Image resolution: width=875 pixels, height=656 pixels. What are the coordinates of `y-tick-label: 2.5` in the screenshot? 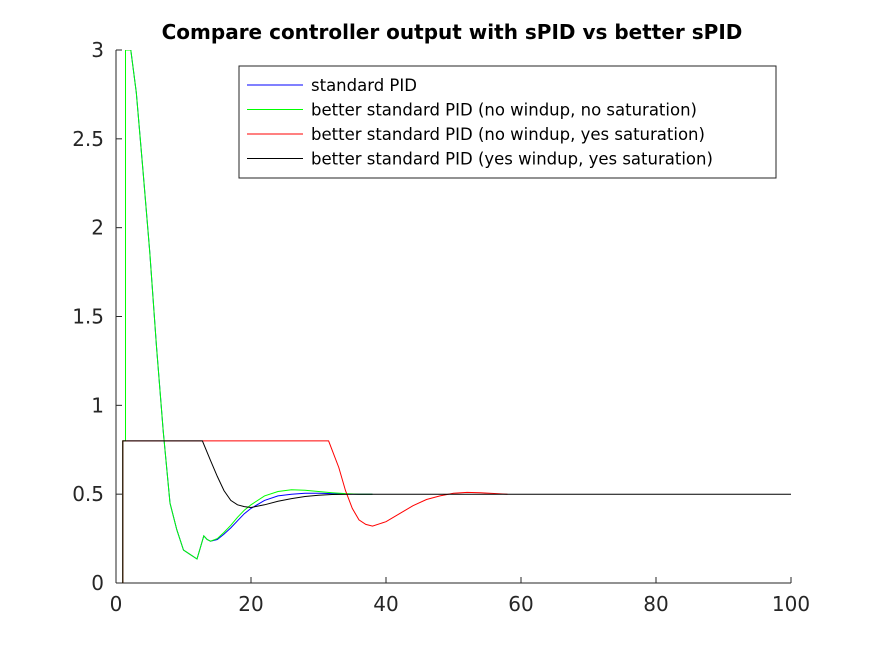 It's located at (88, 139).